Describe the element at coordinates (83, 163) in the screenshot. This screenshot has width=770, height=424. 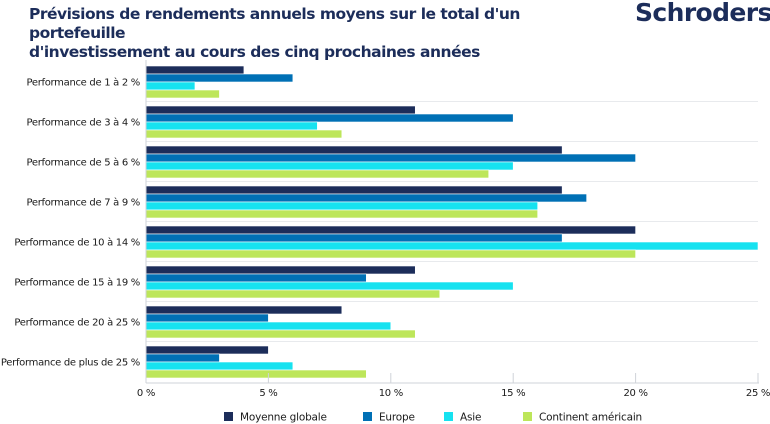
I see `category-label: Performance de 5 à 6 %` at that location.